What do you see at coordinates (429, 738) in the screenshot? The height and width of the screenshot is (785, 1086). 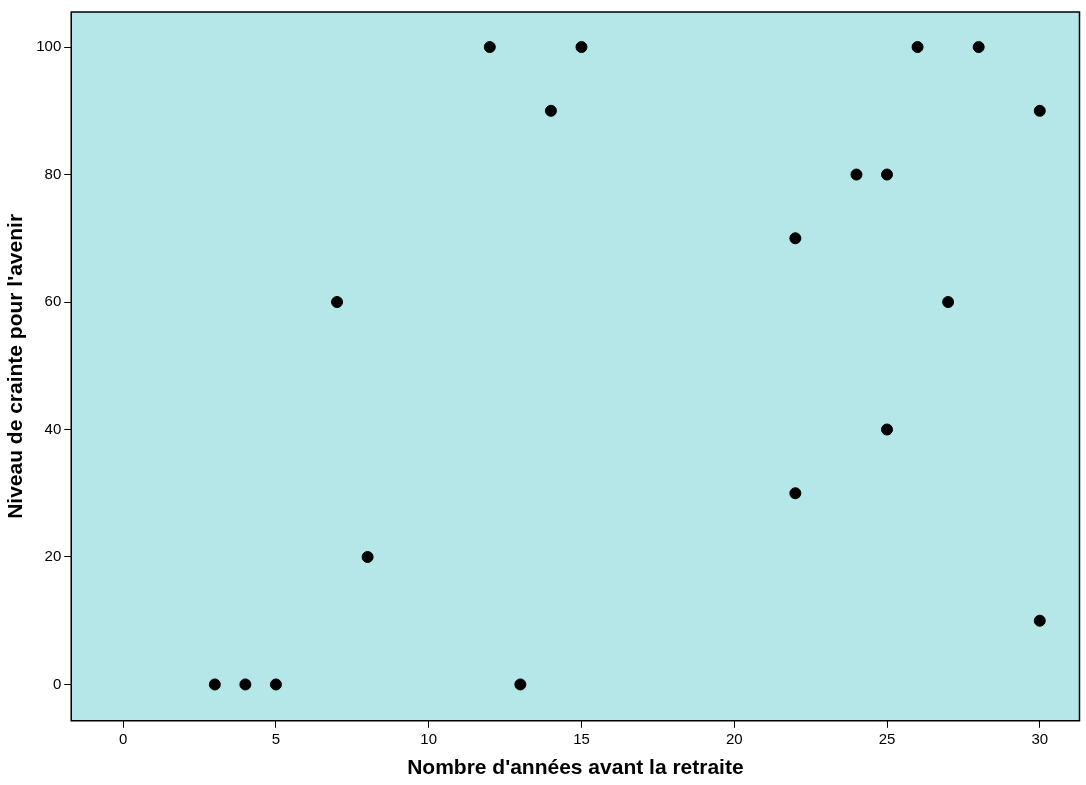 I see `x-tick-label: 10` at bounding box center [429, 738].